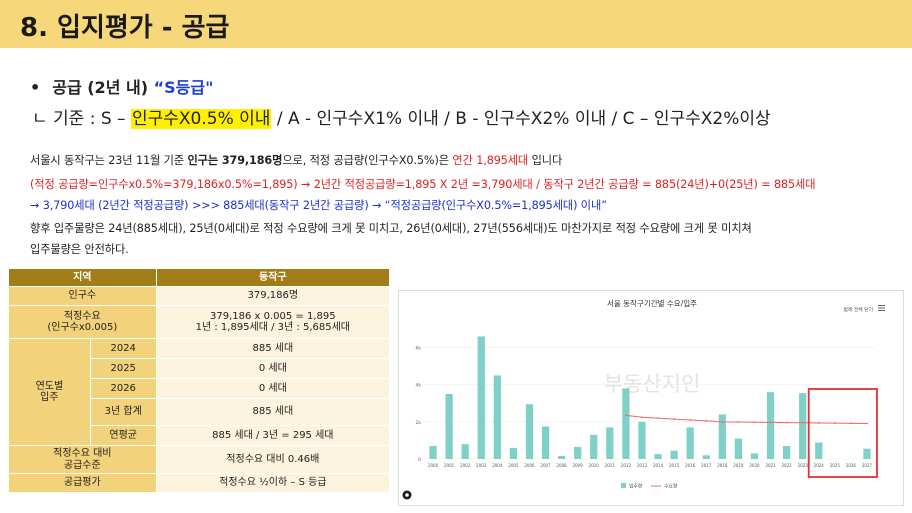 Image resolution: width=912 pixels, height=513 pixels. Describe the element at coordinates (82, 277) in the screenshot. I see `table-header-region: 지역` at that location.